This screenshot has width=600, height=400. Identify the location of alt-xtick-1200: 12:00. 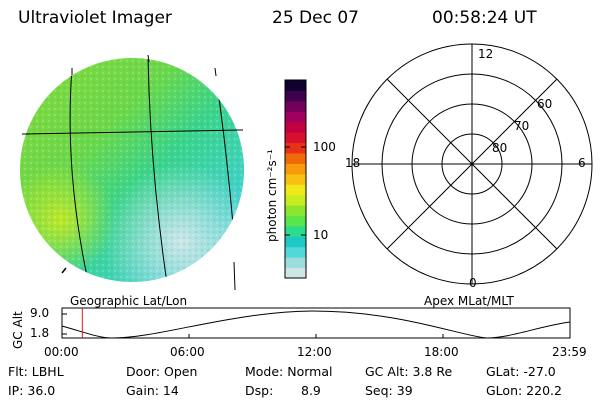
(314, 352).